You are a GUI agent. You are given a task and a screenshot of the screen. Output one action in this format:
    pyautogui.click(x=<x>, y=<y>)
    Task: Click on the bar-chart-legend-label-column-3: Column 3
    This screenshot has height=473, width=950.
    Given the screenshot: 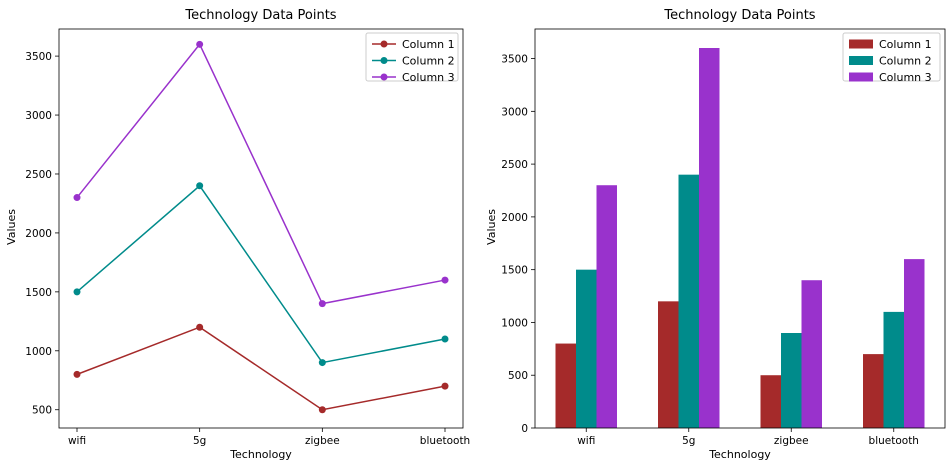 What is the action you would take?
    pyautogui.click(x=905, y=77)
    